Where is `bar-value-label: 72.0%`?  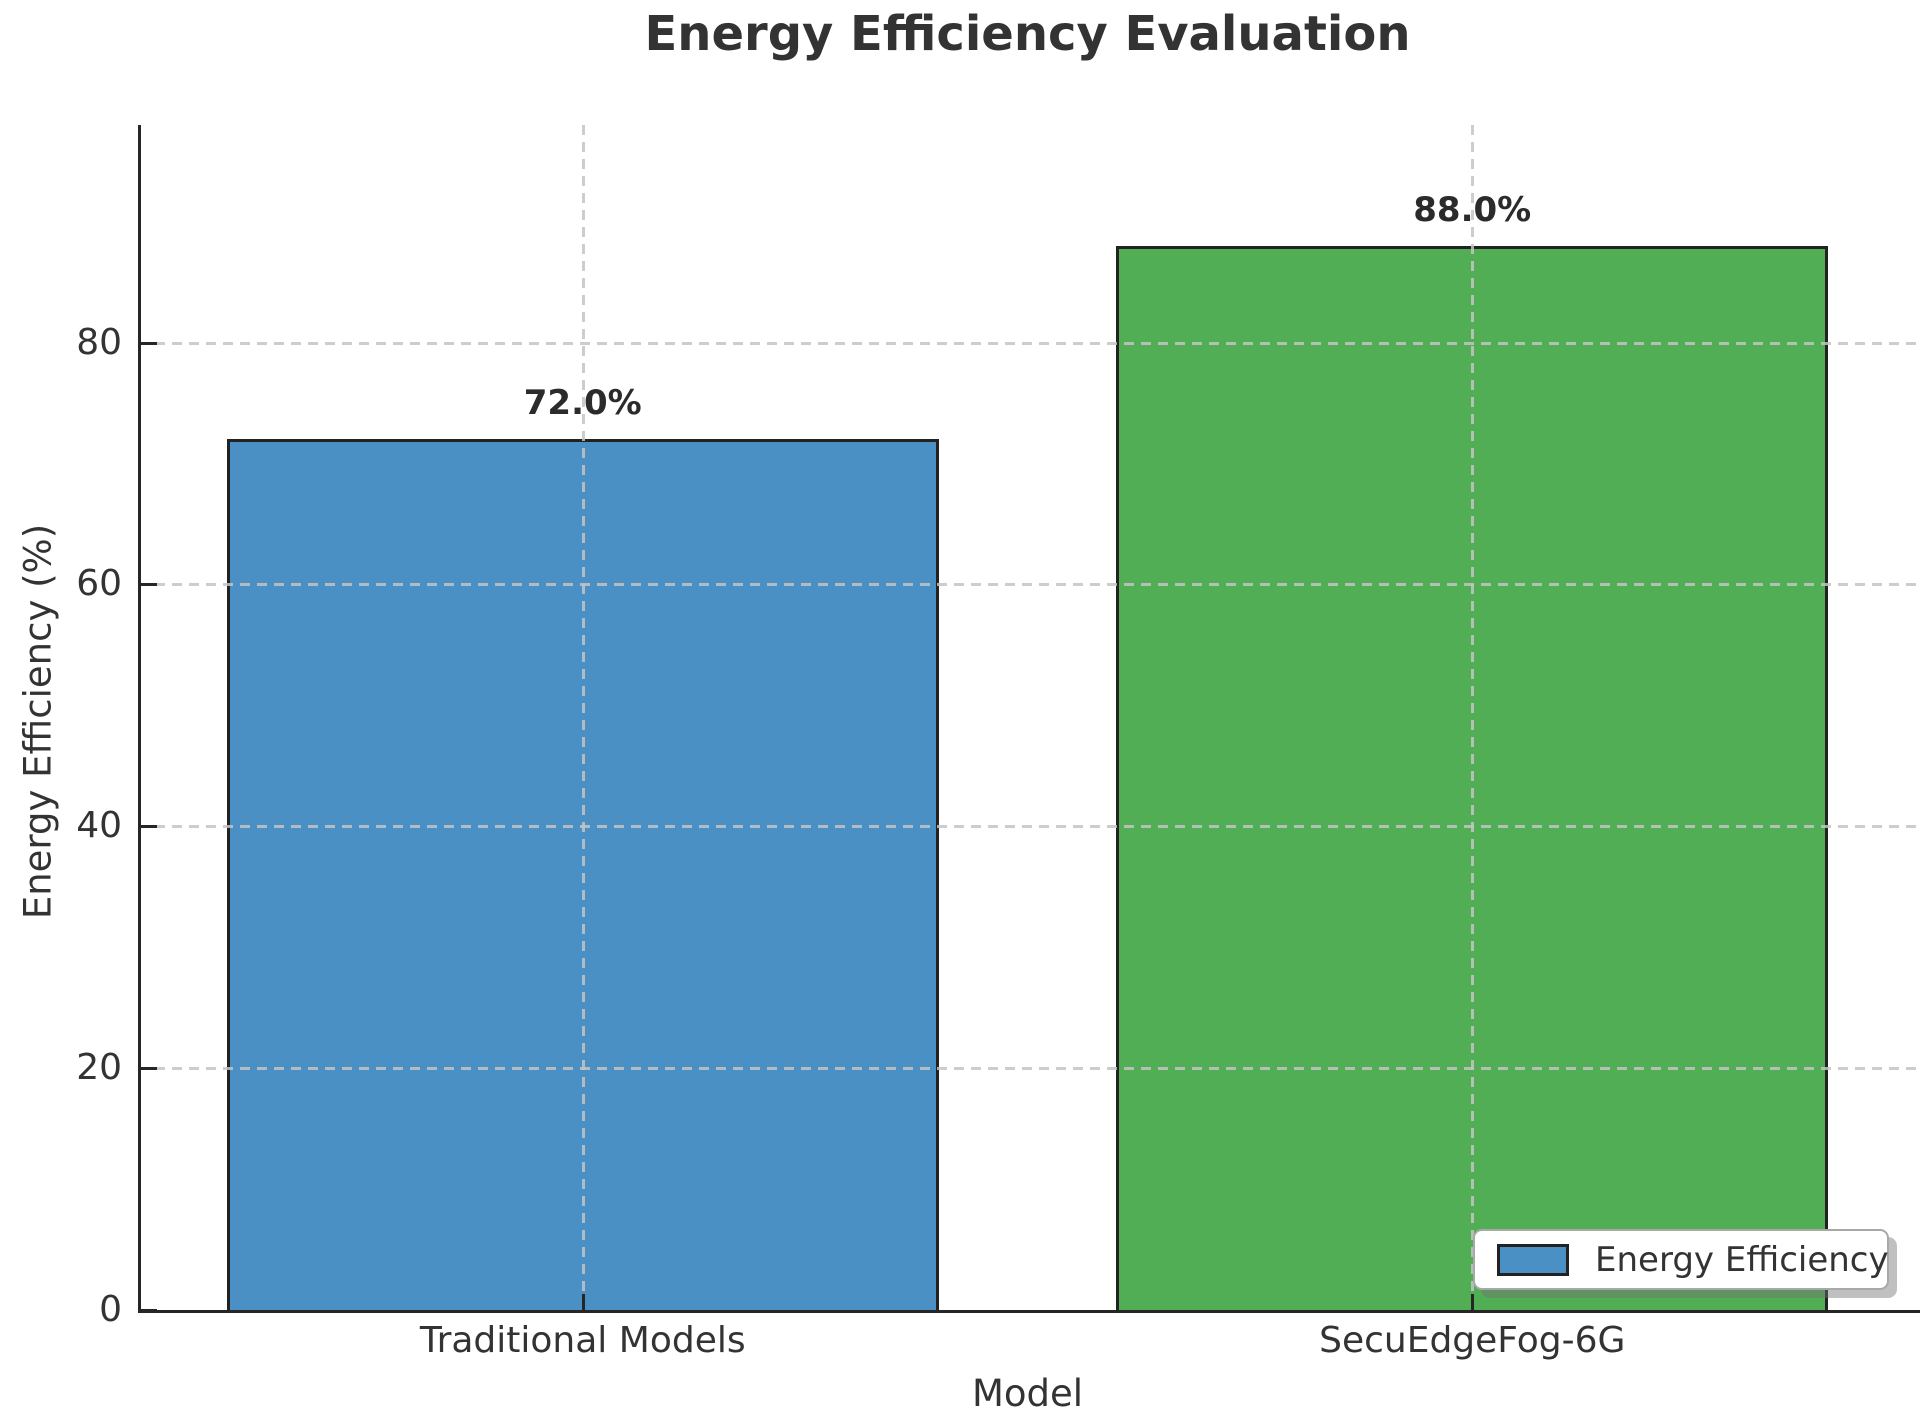 bar-value-label: 72.0% is located at coordinates (582, 403).